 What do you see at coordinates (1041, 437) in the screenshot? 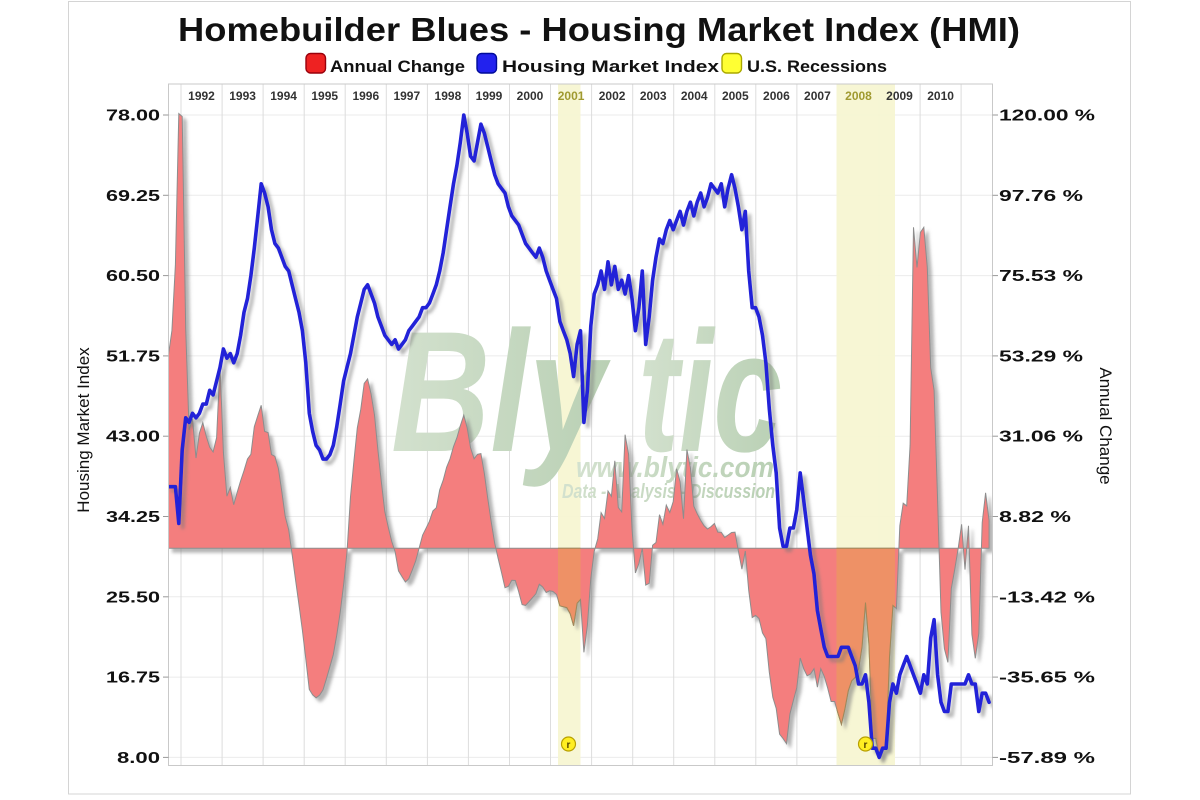
I see `svg-text: 31.06 %` at bounding box center [1041, 437].